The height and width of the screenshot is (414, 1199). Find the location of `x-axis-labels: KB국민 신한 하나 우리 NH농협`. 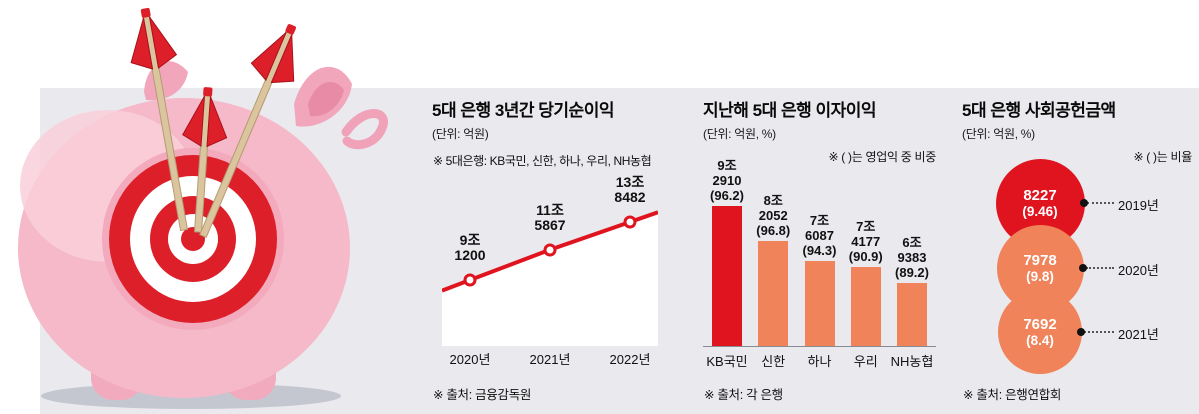

x-axis-labels: KB국민 신한 하나 우리 NH농협 is located at coordinates (819, 360).